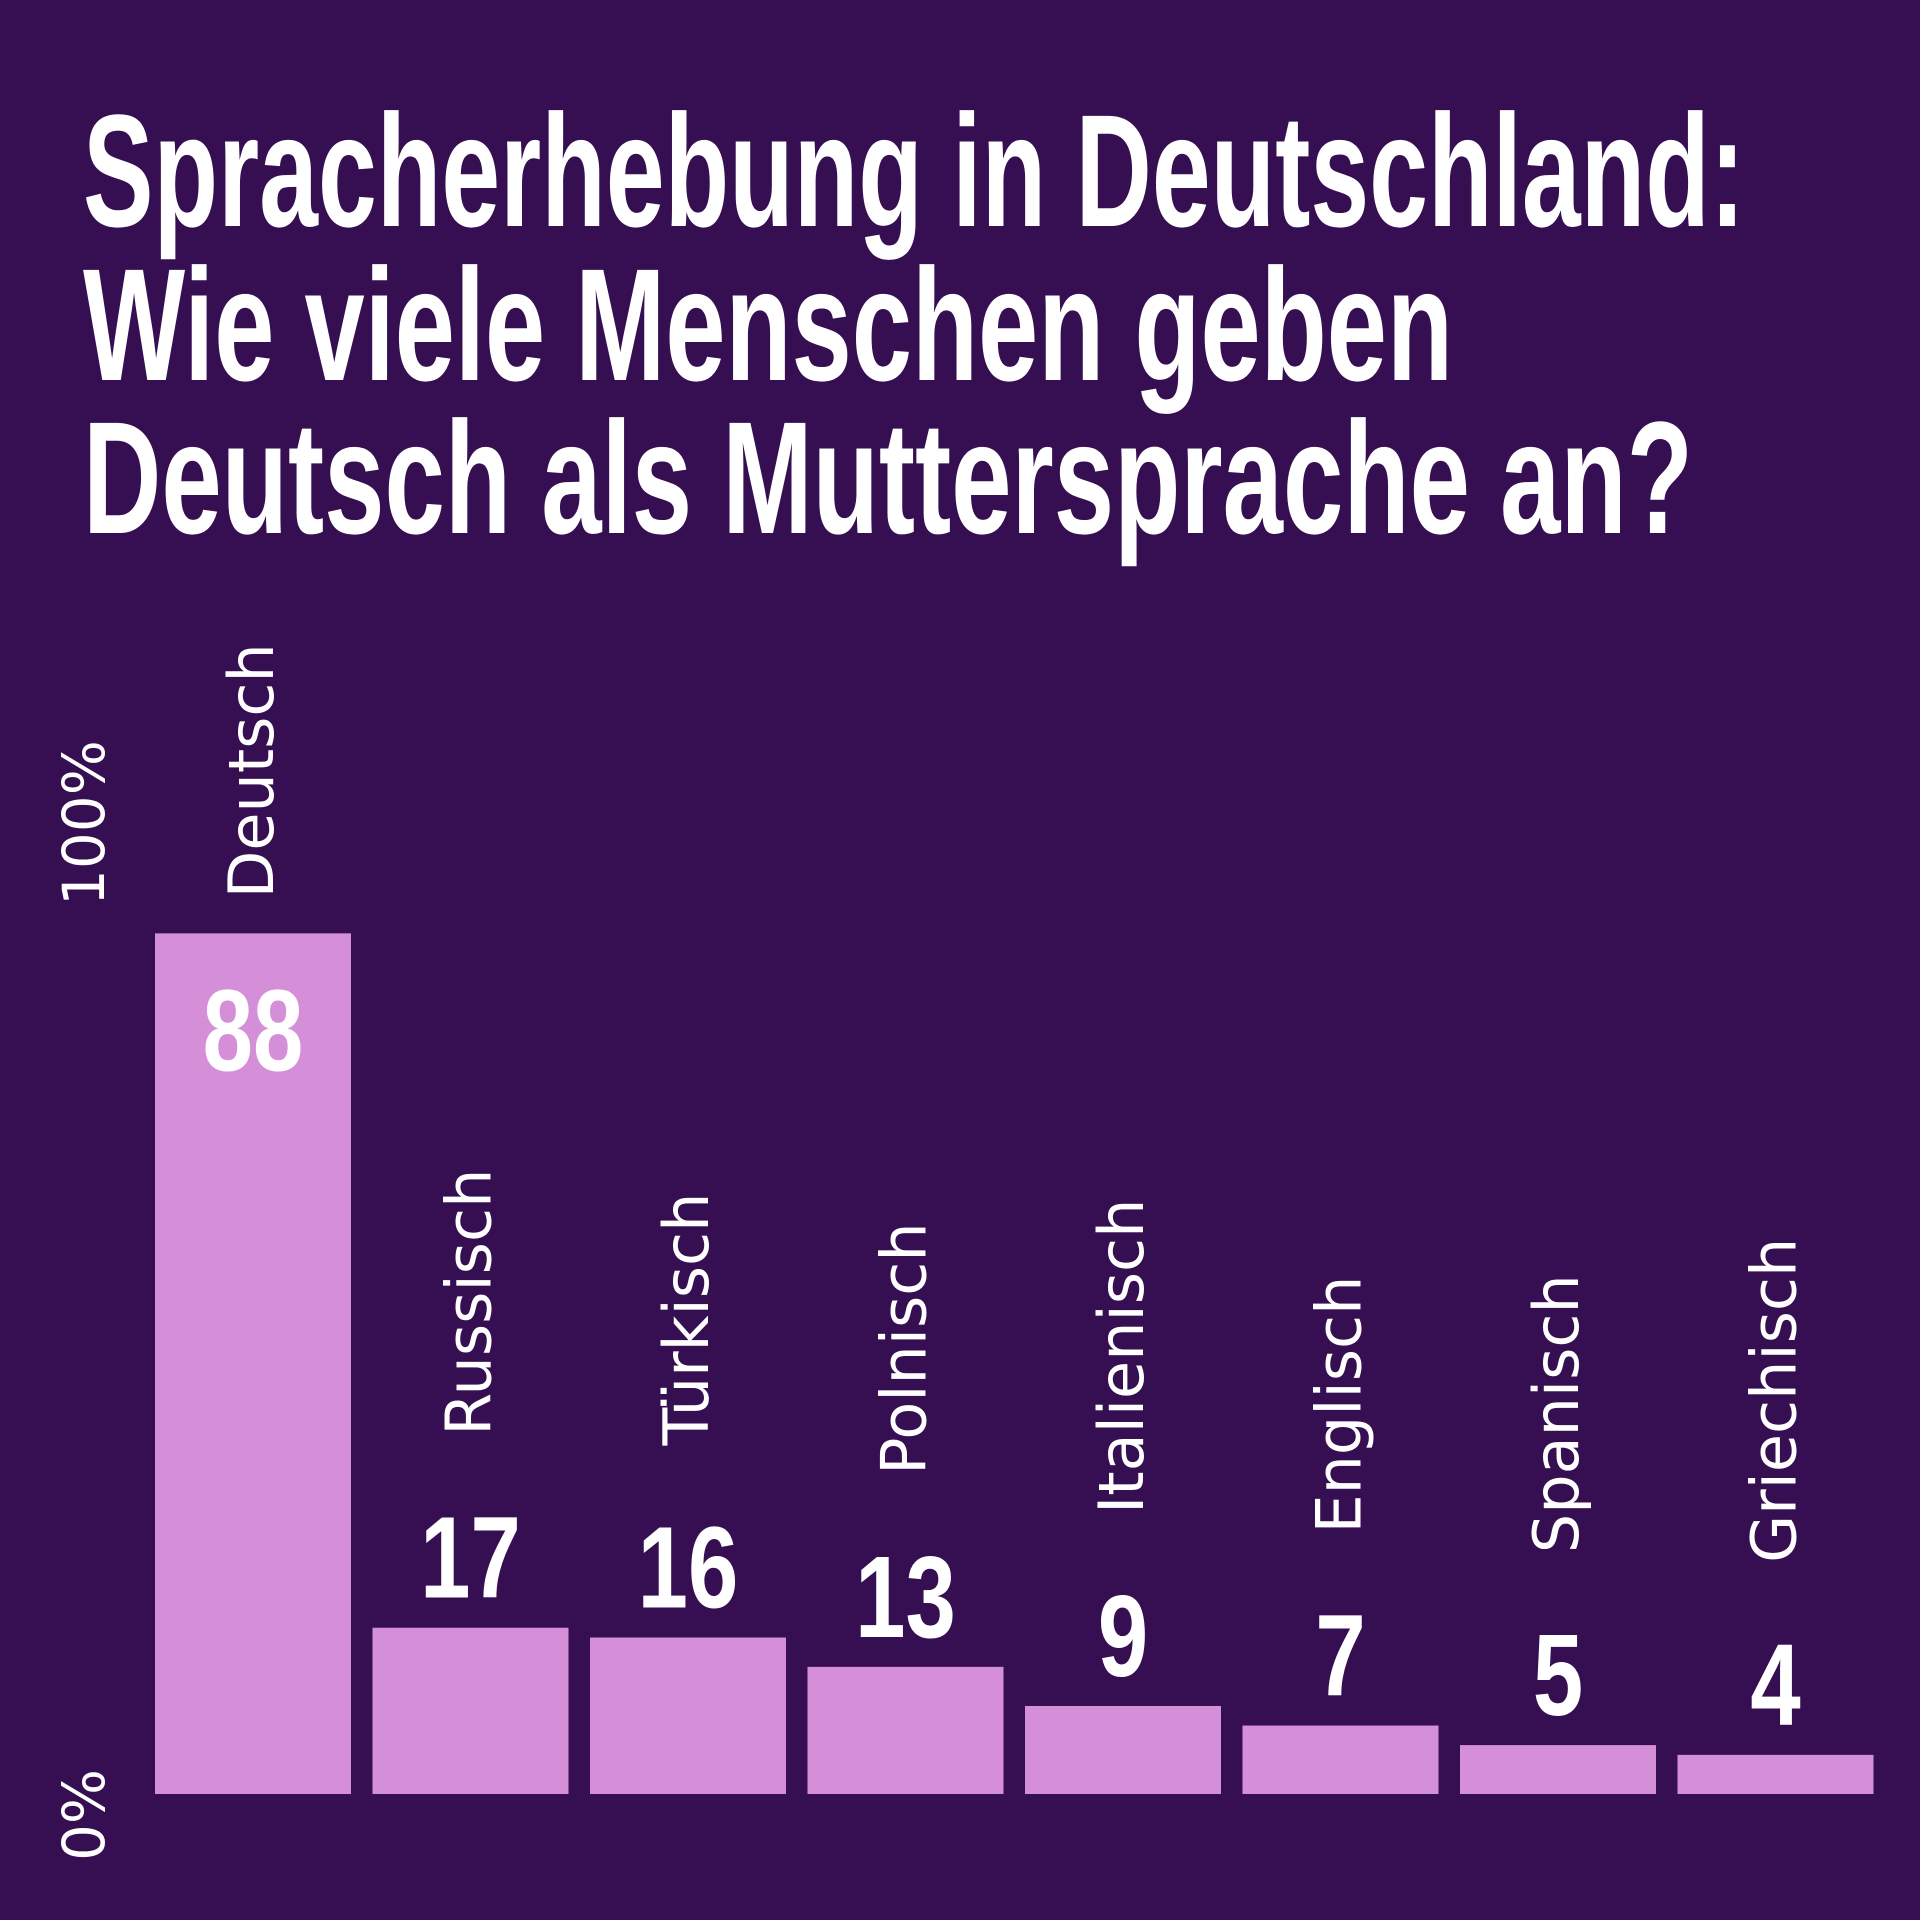  I want to click on value-label: 13, so click(905, 1597).